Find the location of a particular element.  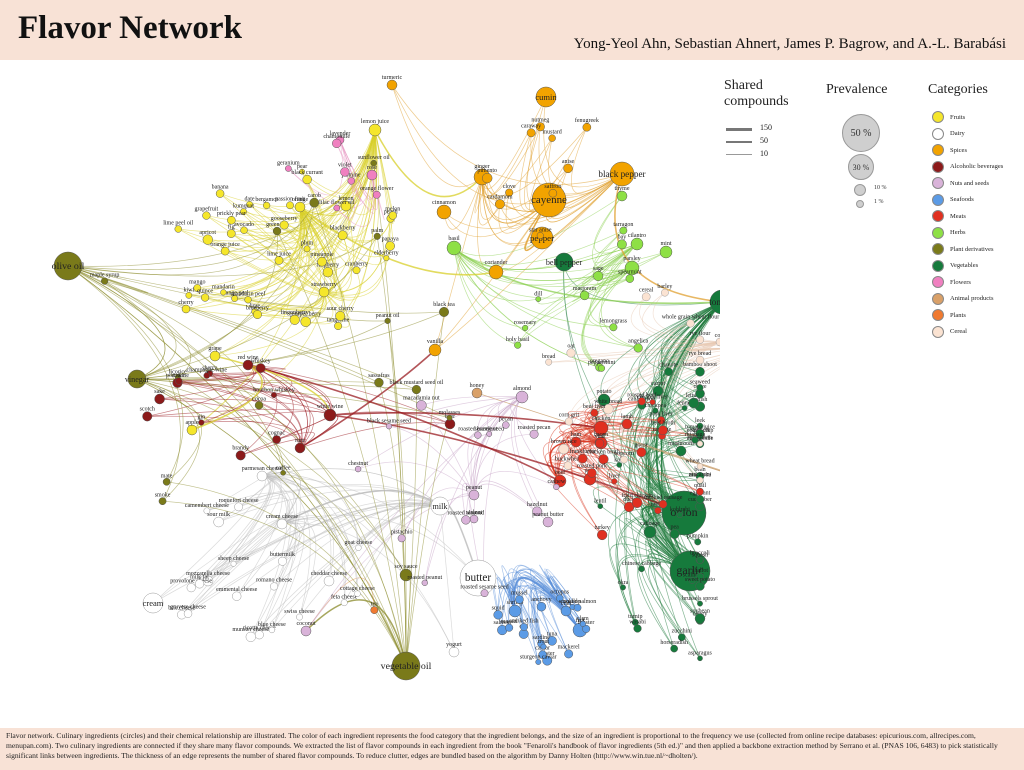

ingredient-label: black tea is located at coordinates (444, 305).